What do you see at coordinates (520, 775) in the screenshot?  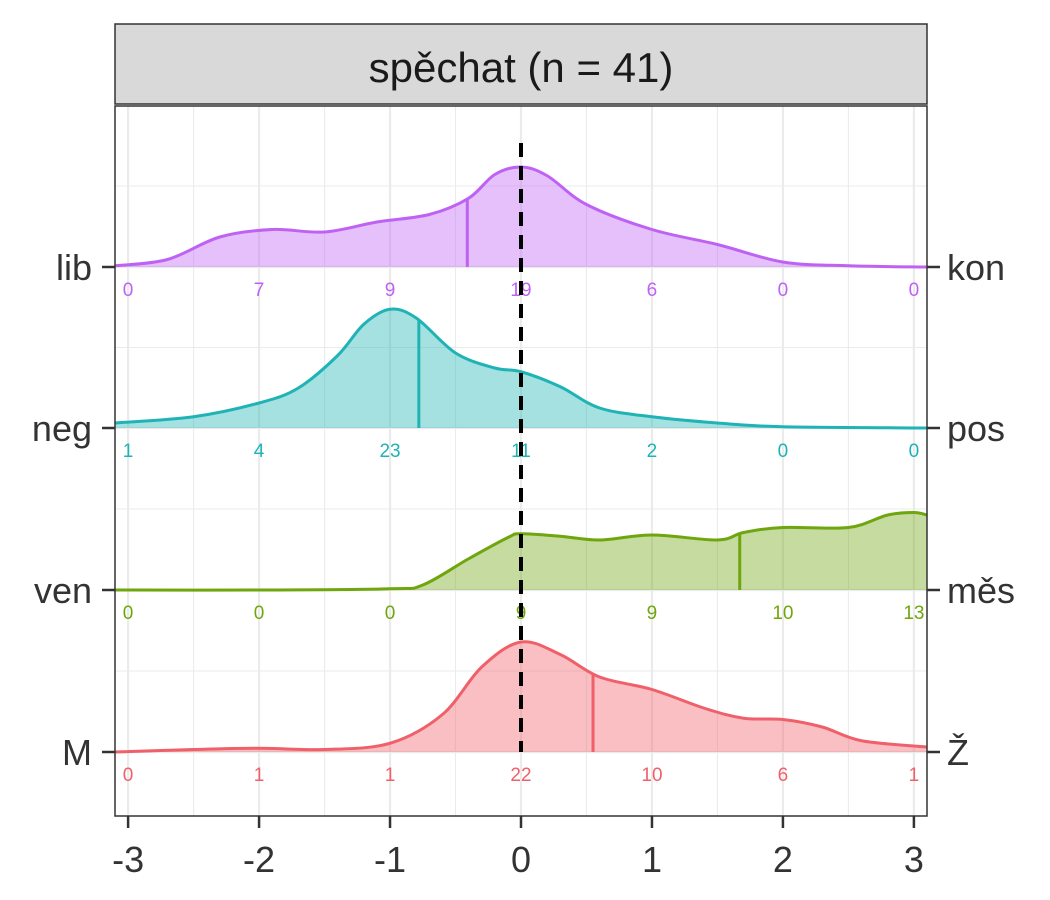 I see `count-label: 22` at bounding box center [520, 775].